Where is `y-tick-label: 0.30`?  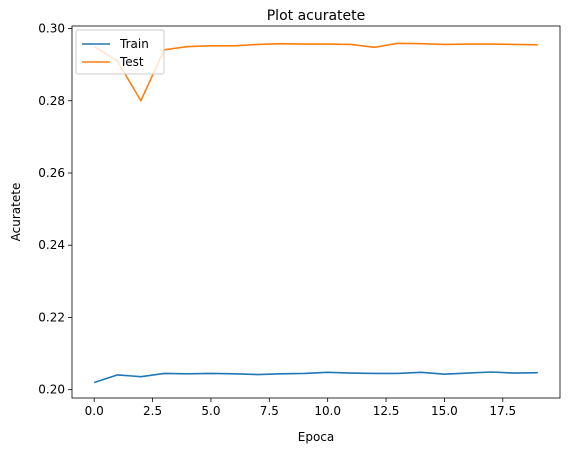
y-tick-label: 0.30 is located at coordinates (51, 29).